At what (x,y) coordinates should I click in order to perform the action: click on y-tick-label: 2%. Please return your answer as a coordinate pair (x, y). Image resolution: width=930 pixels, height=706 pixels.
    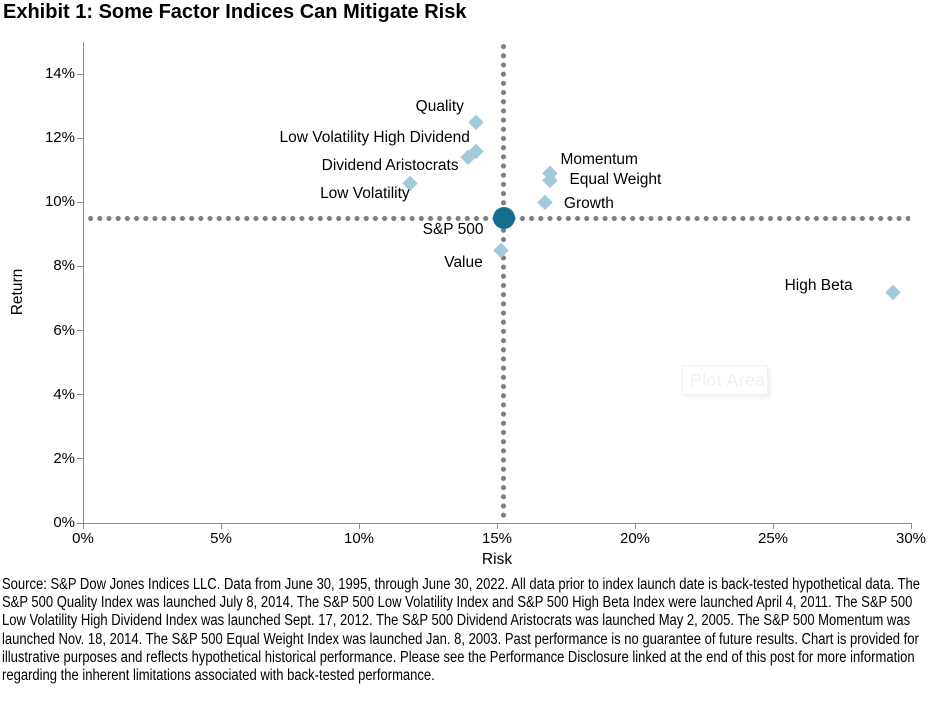
    Looking at the image, I should click on (64, 458).